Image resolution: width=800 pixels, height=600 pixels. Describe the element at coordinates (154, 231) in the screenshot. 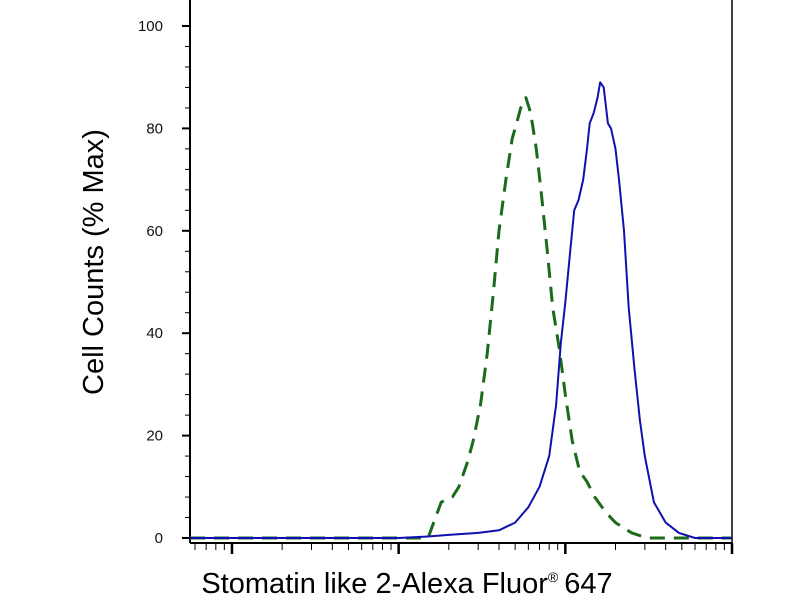

I see `y-tick-label: 60` at that location.